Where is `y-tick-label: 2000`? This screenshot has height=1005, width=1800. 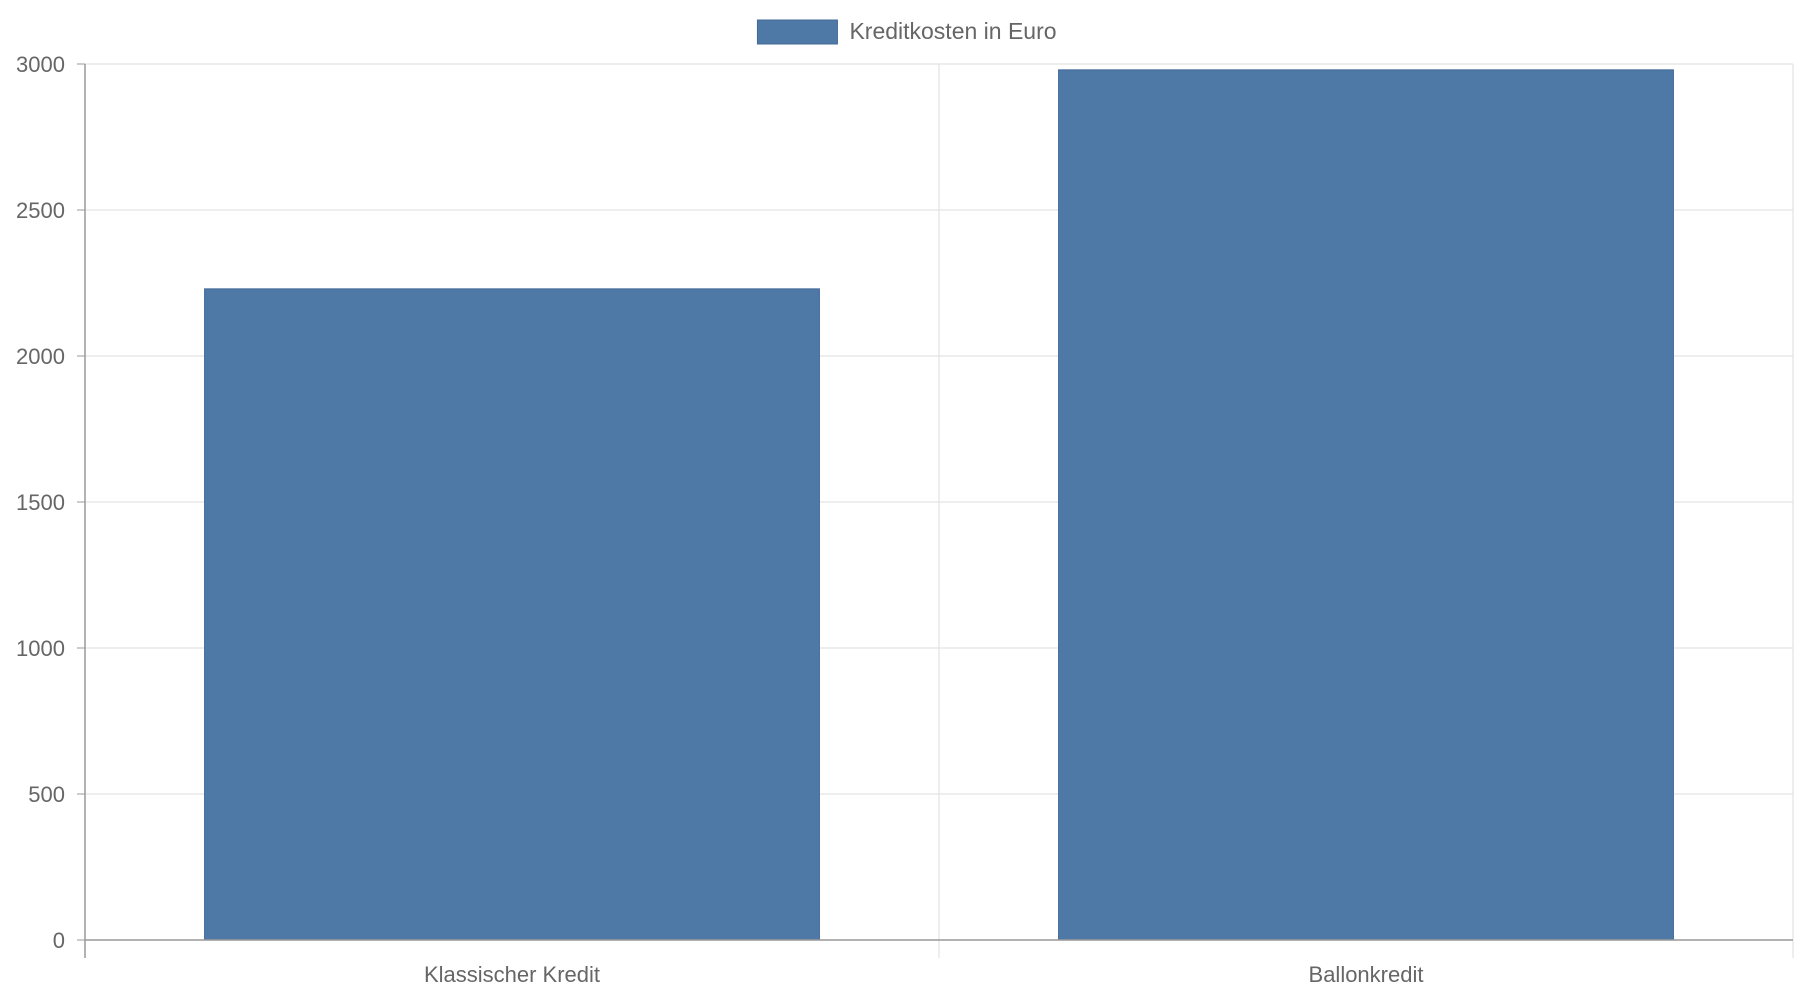 y-tick-label: 2000 is located at coordinates (40, 356).